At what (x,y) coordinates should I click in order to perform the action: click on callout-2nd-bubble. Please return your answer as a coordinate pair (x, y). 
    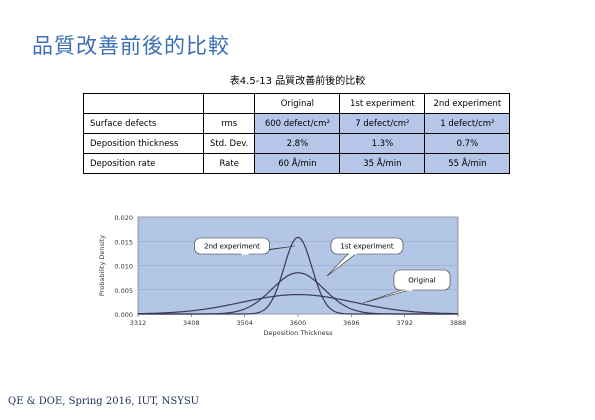
    Looking at the image, I should click on (232, 246).